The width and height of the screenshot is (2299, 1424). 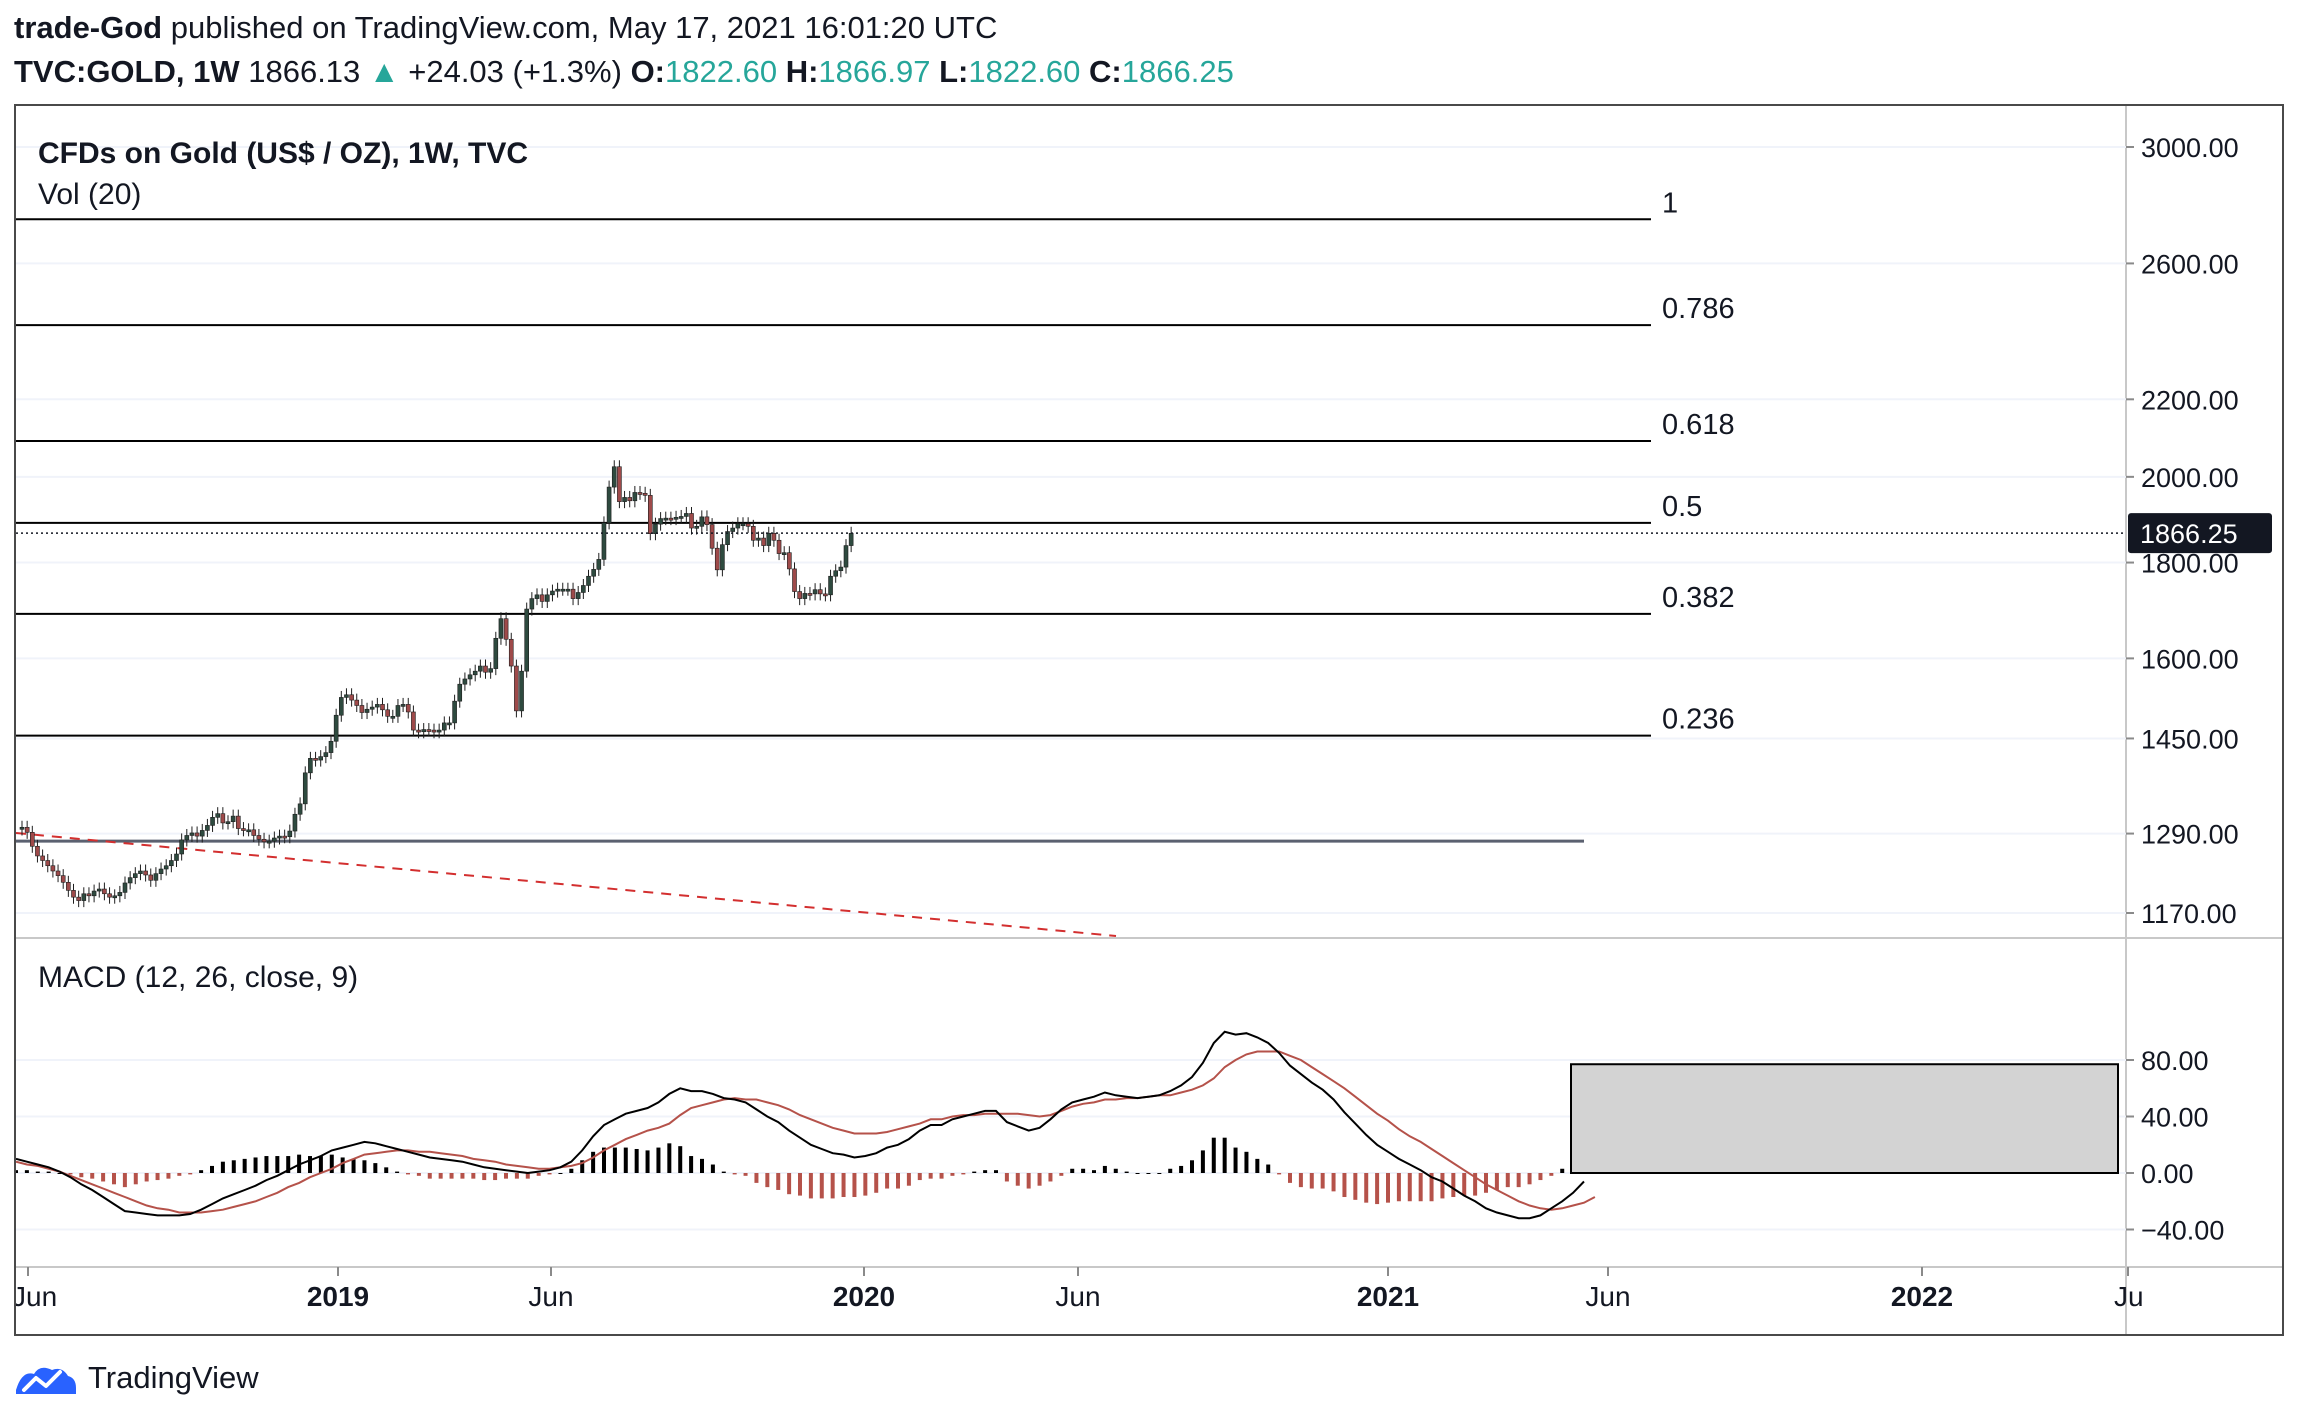 I want to click on low-label: L:, so click(x=954, y=71).